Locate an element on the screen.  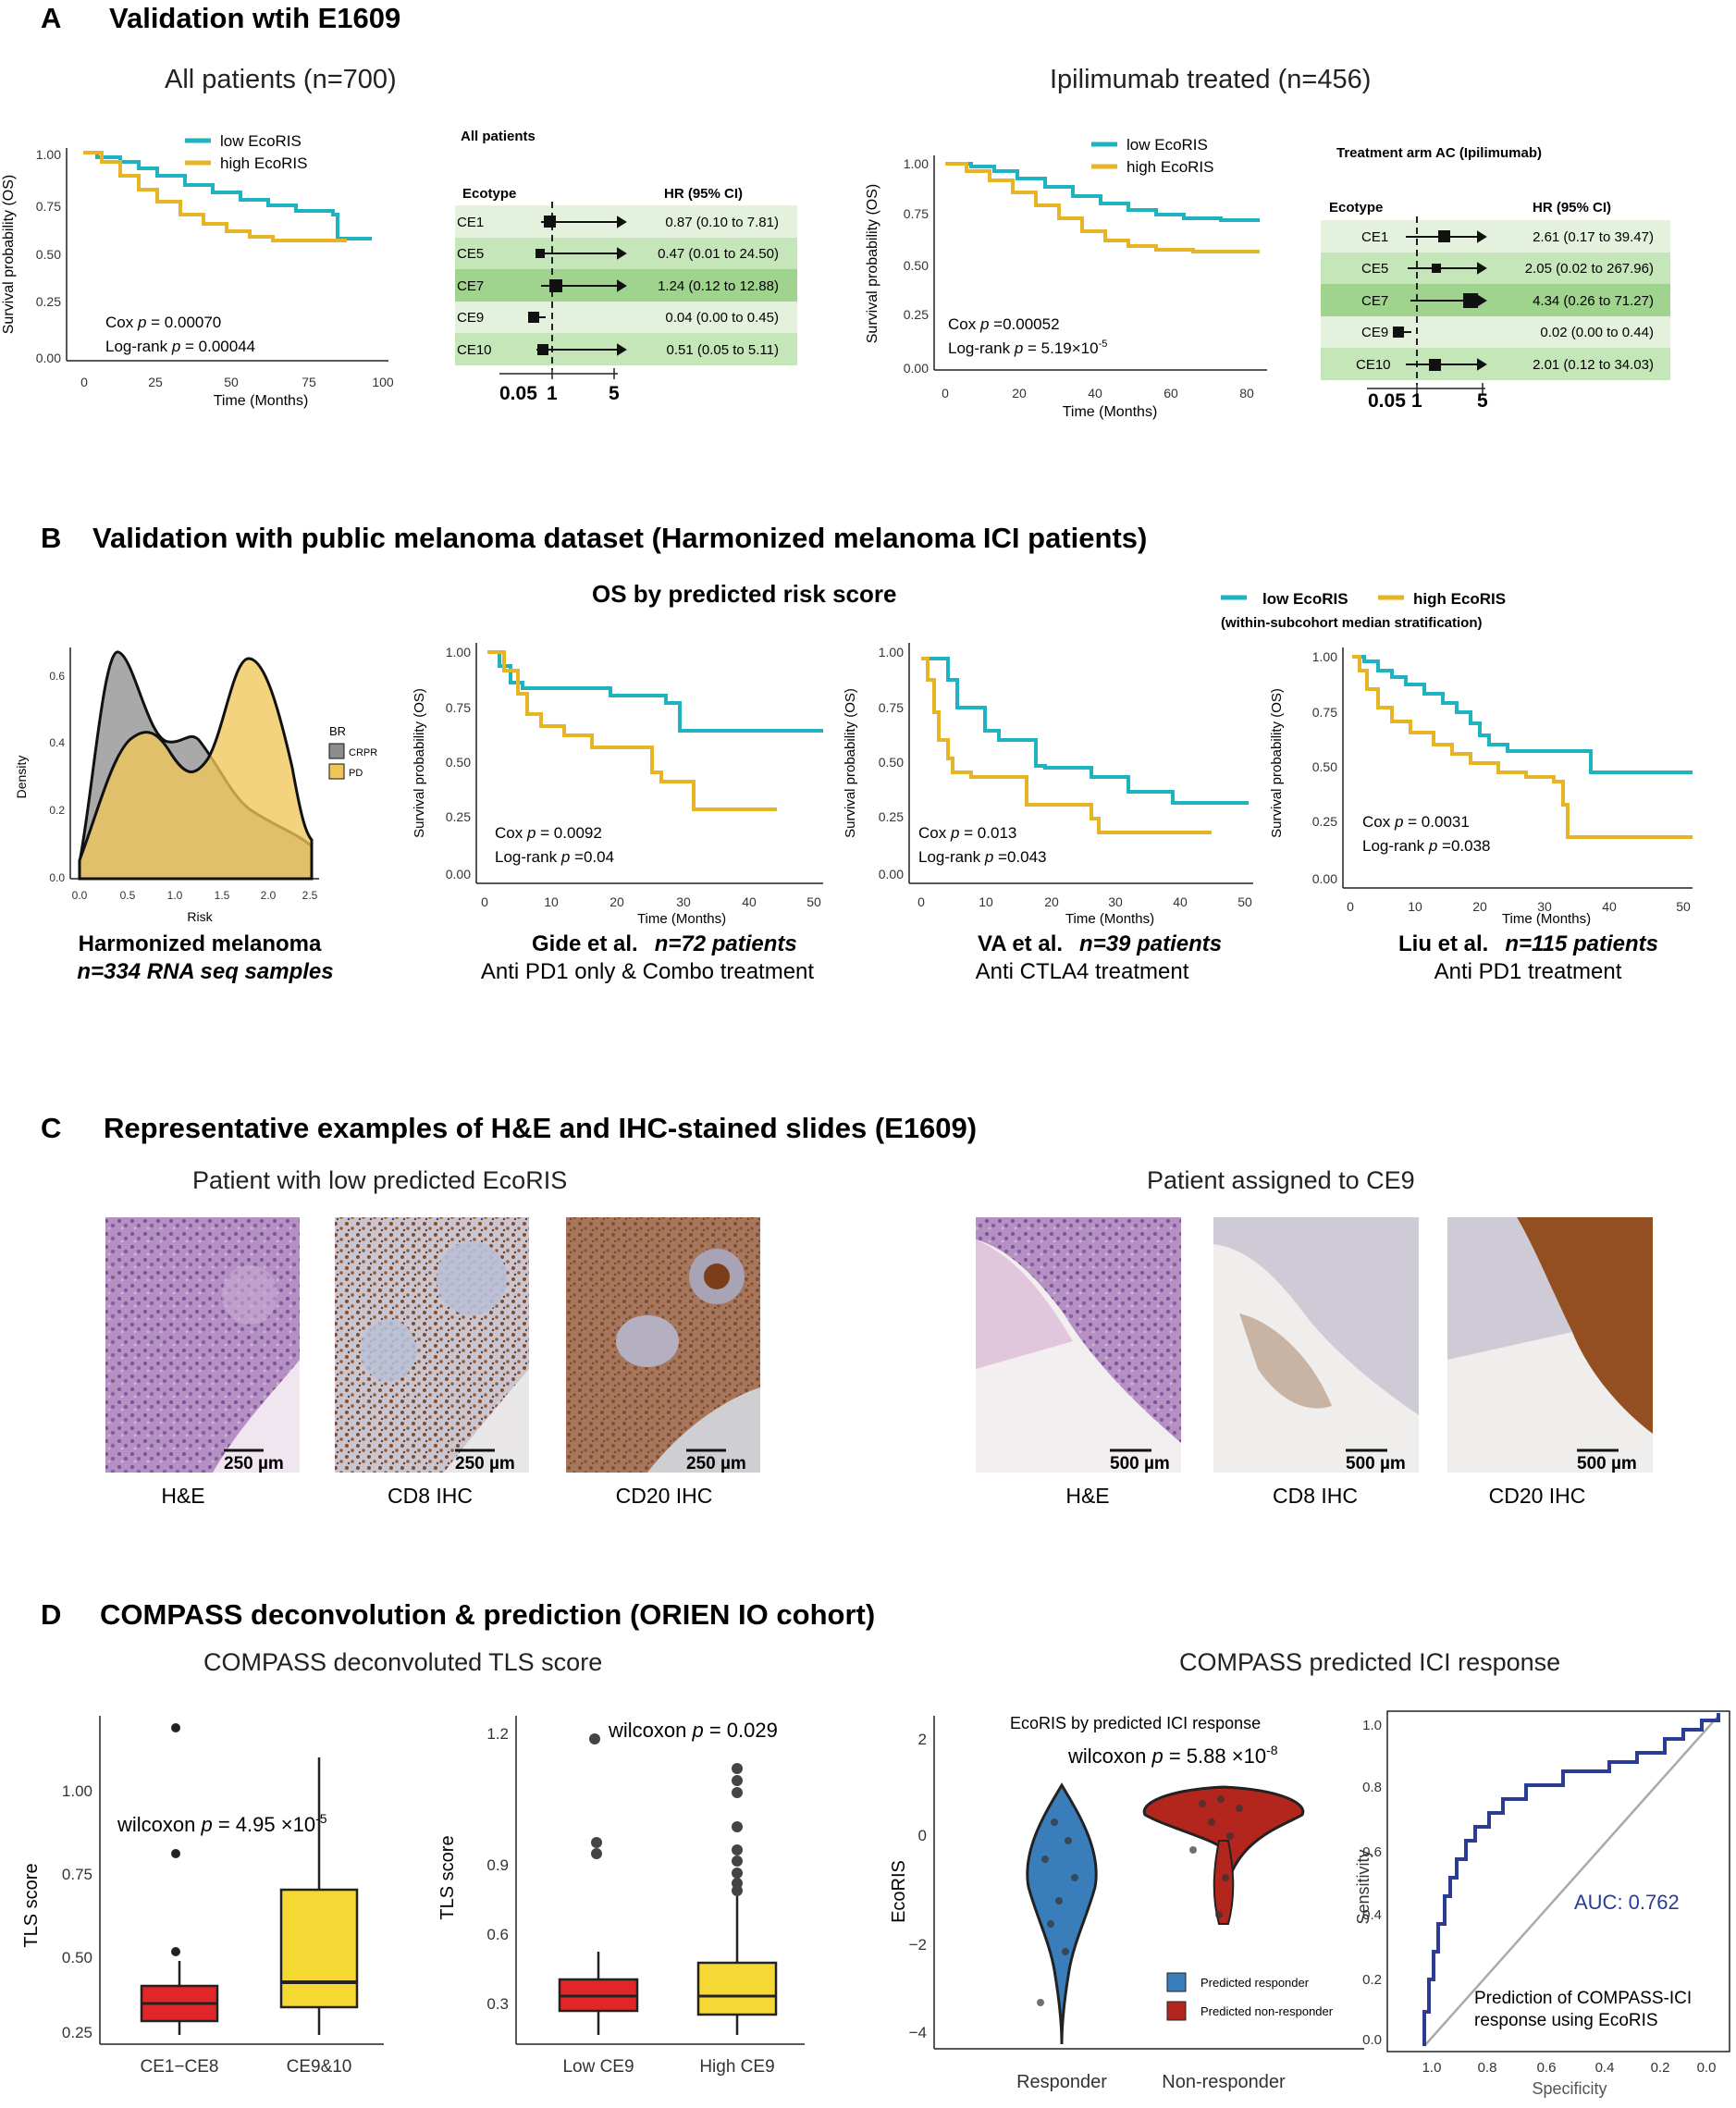
density-legend-title: BR is located at coordinates (337, 731).